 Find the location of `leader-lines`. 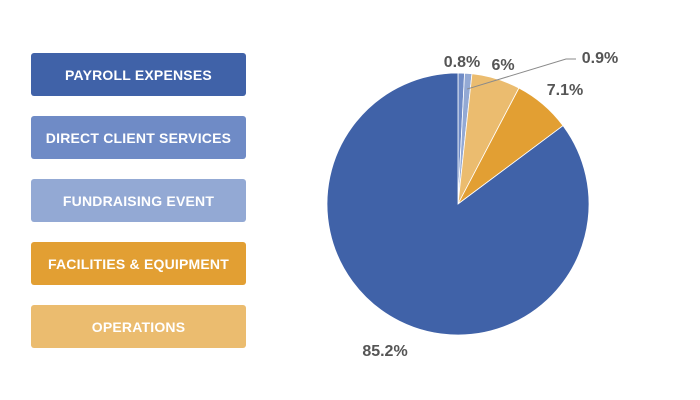

leader-lines is located at coordinates (521, 74).